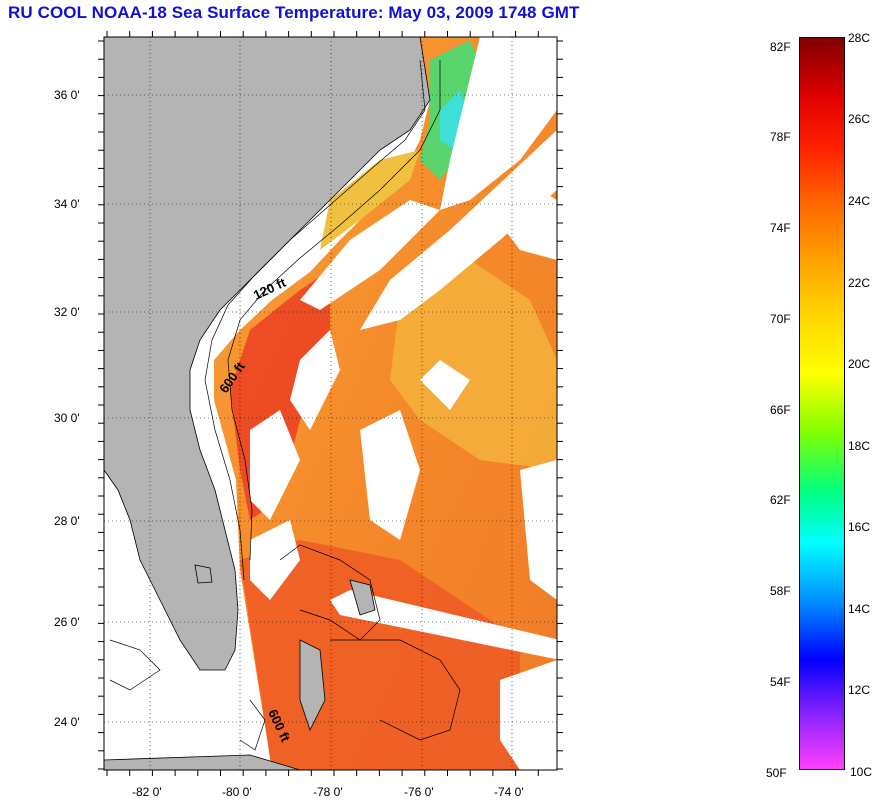  What do you see at coordinates (859, 364) in the screenshot?
I see `colorbar-c-label-20: 20C` at bounding box center [859, 364].